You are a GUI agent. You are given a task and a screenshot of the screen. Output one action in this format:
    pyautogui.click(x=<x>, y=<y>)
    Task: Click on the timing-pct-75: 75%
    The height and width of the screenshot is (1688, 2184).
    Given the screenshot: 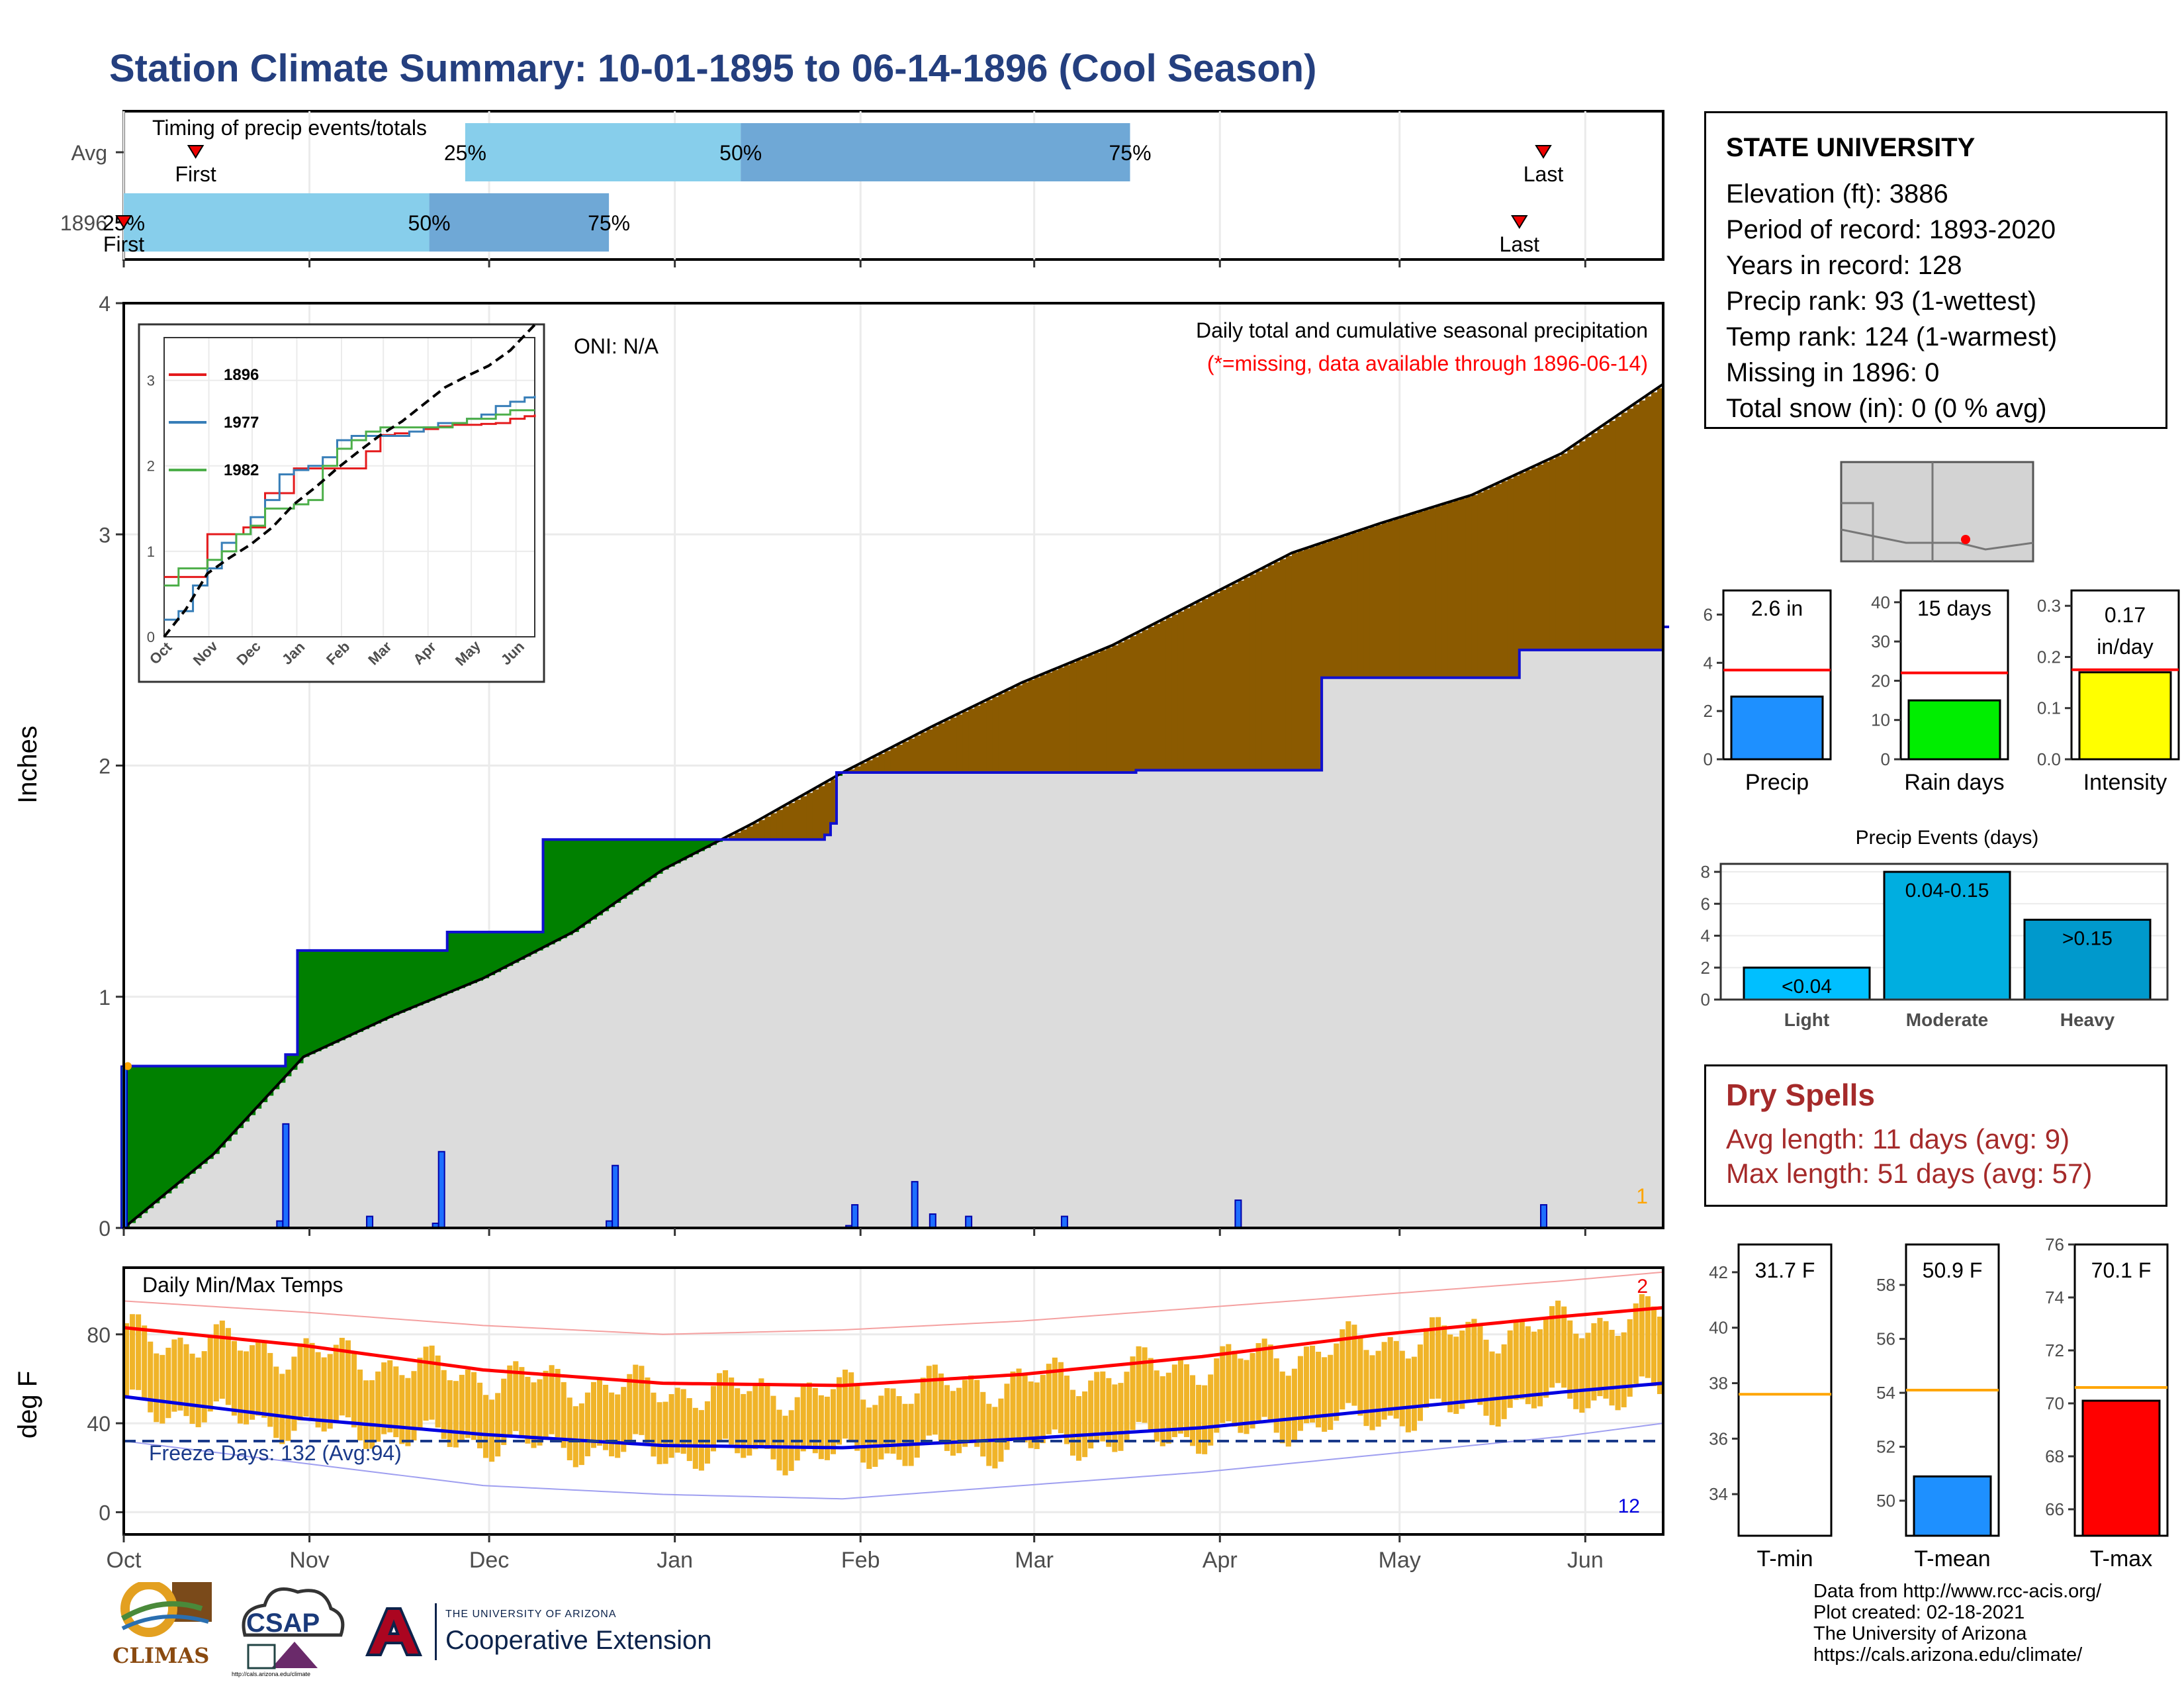 What is the action you would take?
    pyautogui.click(x=1130, y=153)
    